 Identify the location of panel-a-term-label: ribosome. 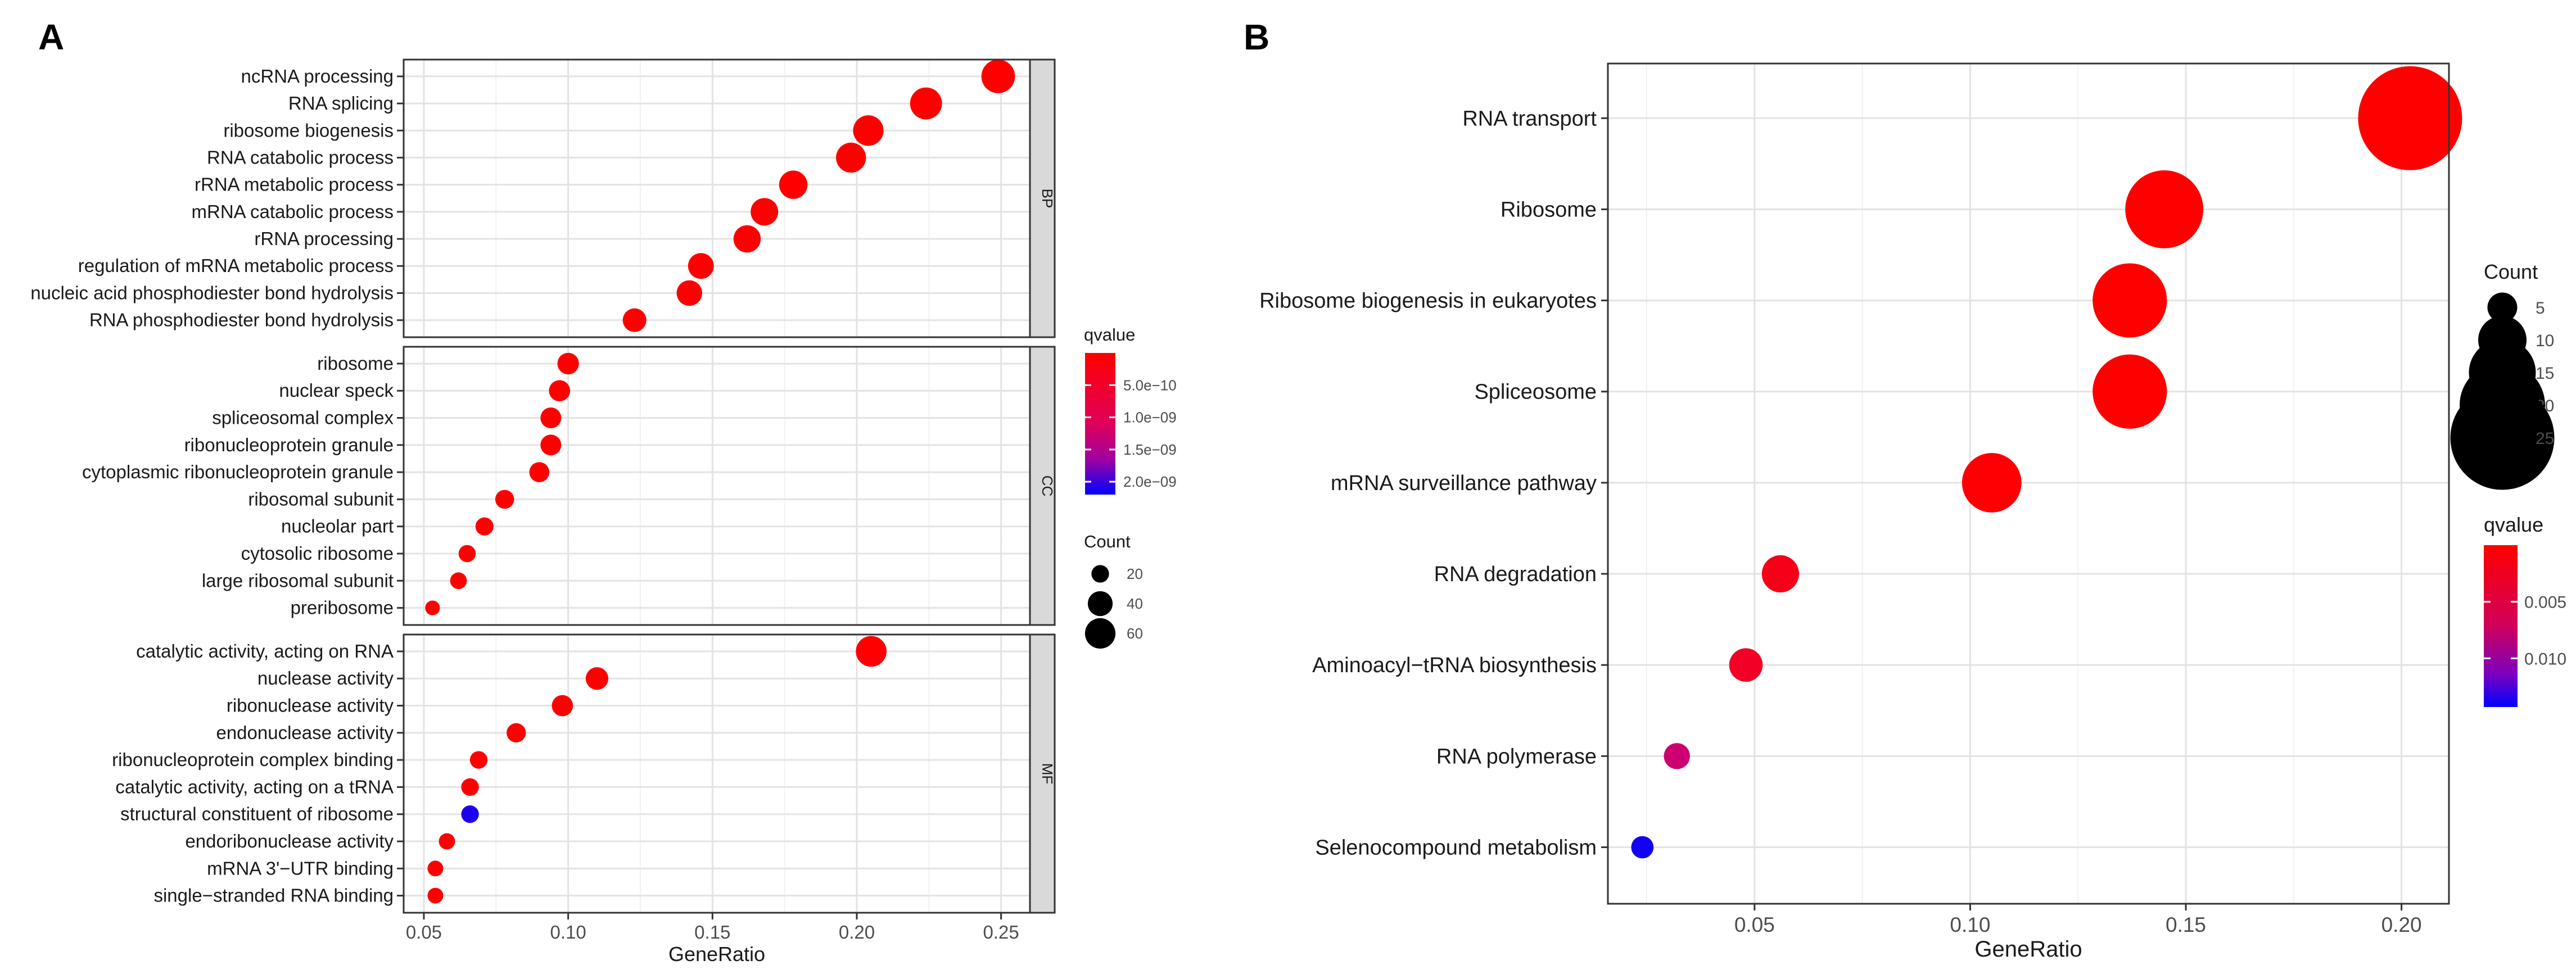
(355, 363).